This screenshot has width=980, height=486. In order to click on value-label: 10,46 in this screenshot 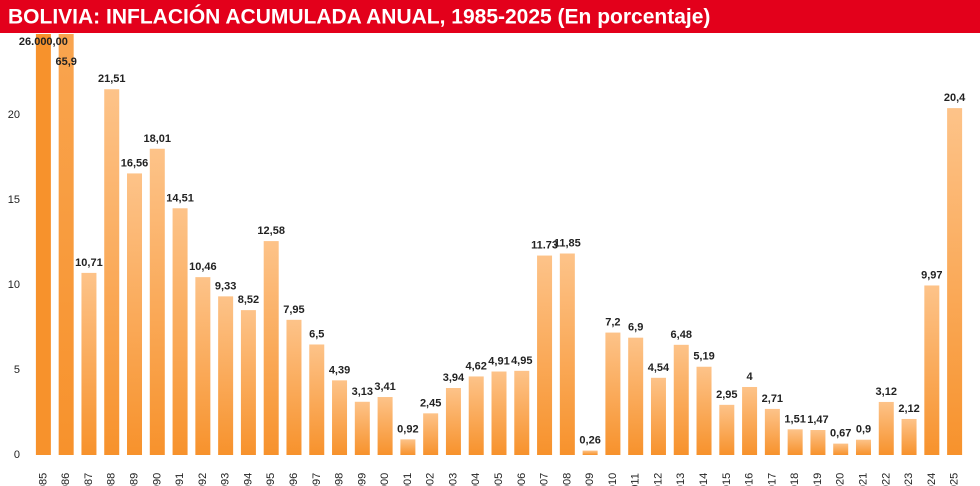, I will do `click(203, 267)`.